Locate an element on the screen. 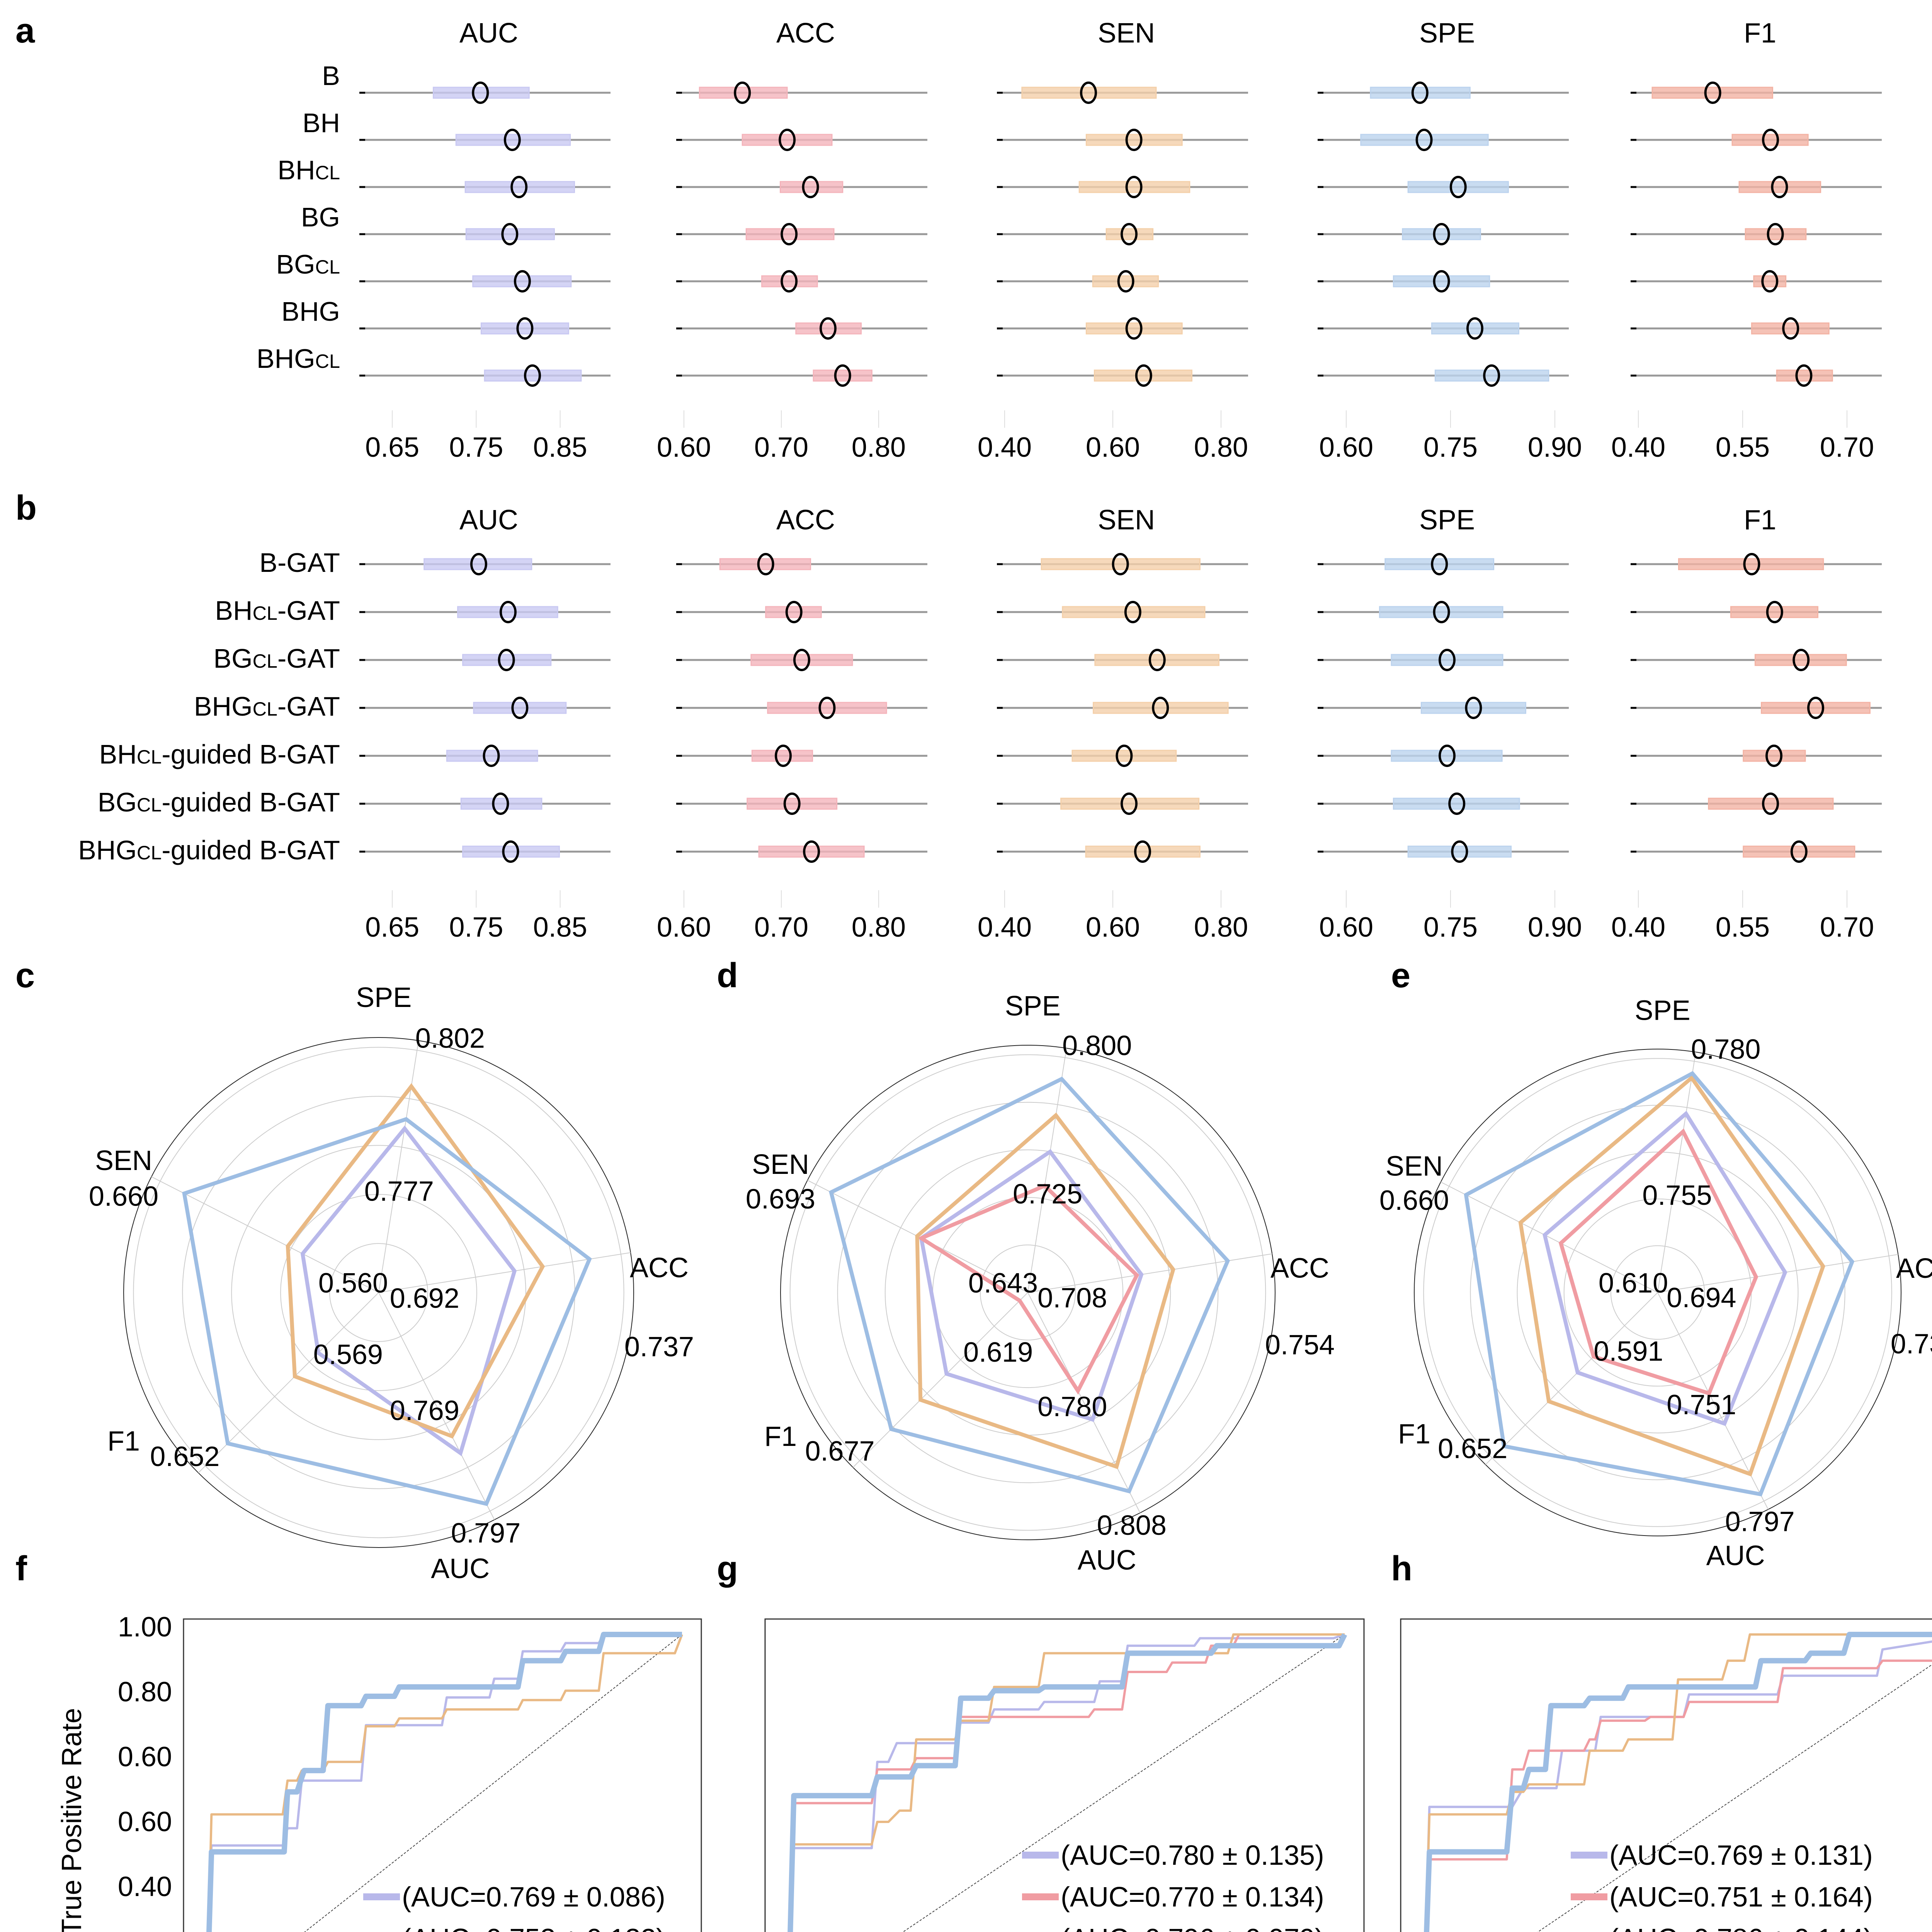 Image resolution: width=1932 pixels, height=1932 pixels. radar-min-value: 0.560 is located at coordinates (353, 1284).